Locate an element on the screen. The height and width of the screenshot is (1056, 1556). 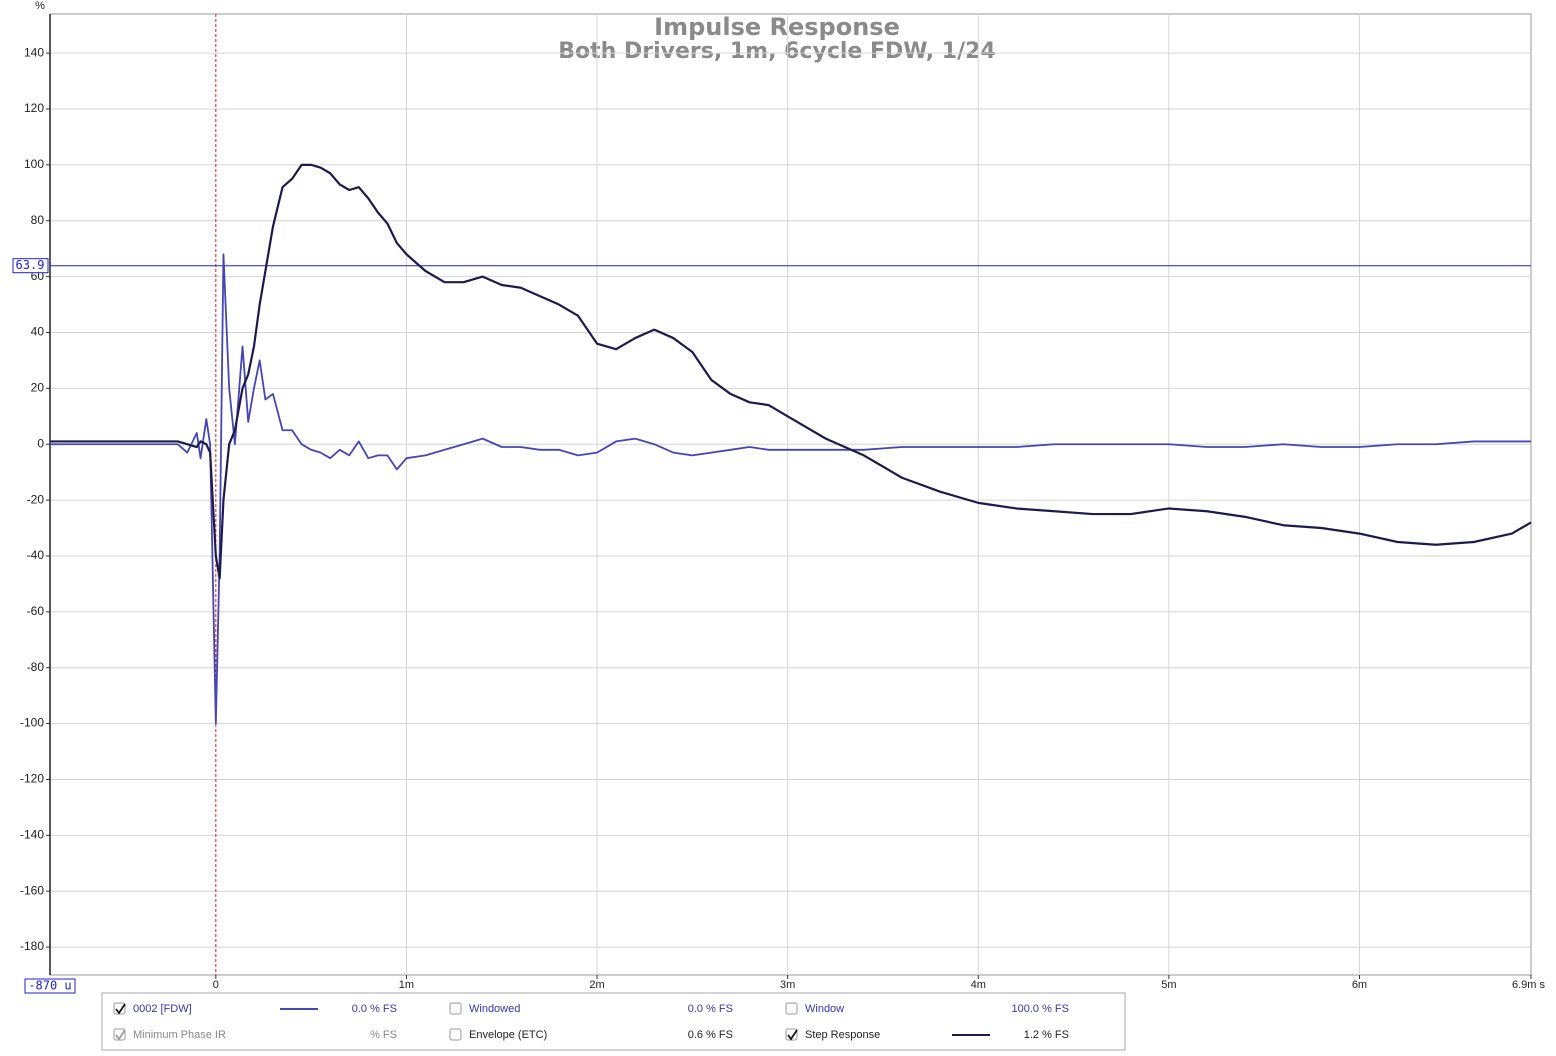
x-tick-label: 6m is located at coordinates (1359, 985).